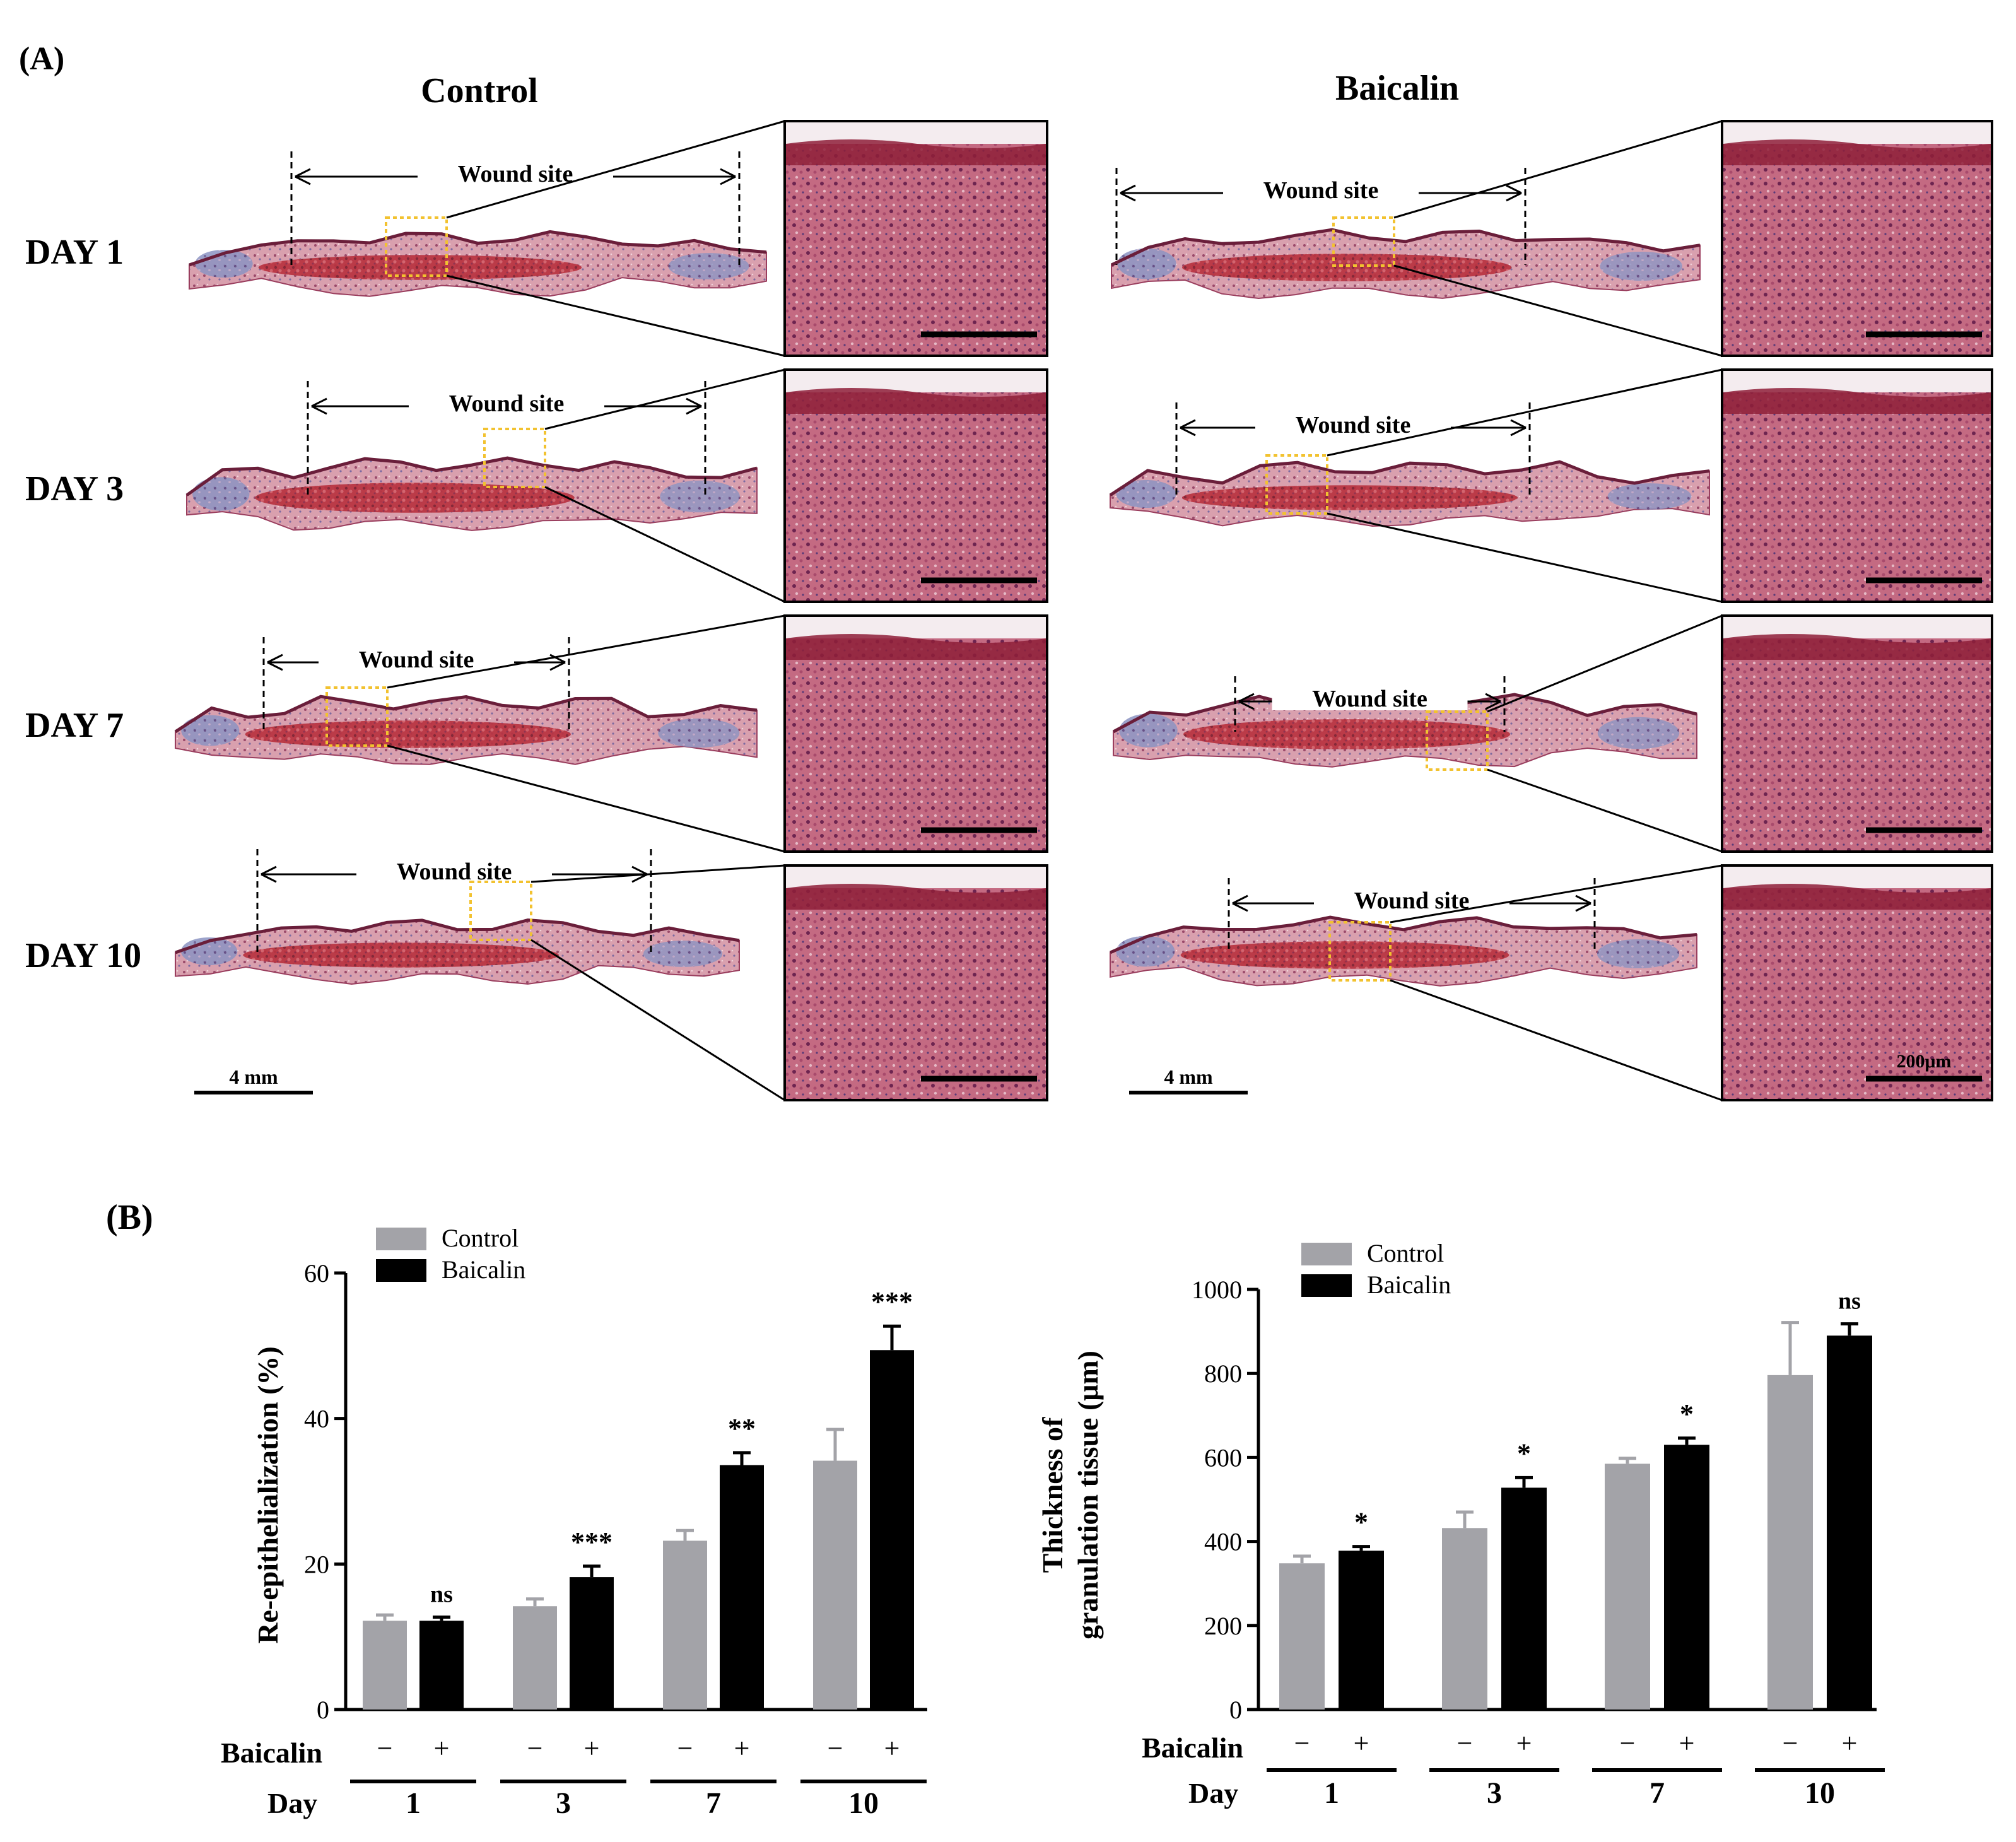 The height and width of the screenshot is (1842, 2016). I want to click on control-tissue-edge-left, so click(210, 730).